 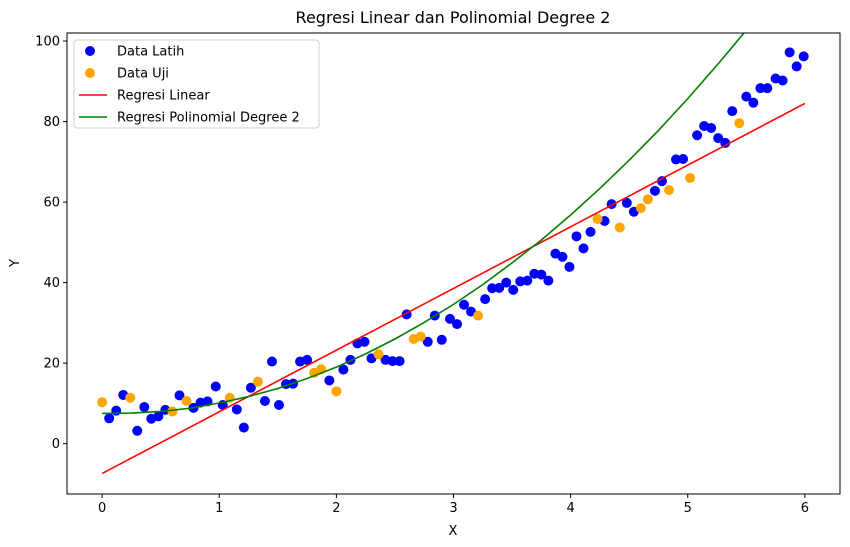 What do you see at coordinates (56, 444) in the screenshot?
I see `y-tick-label: 0` at bounding box center [56, 444].